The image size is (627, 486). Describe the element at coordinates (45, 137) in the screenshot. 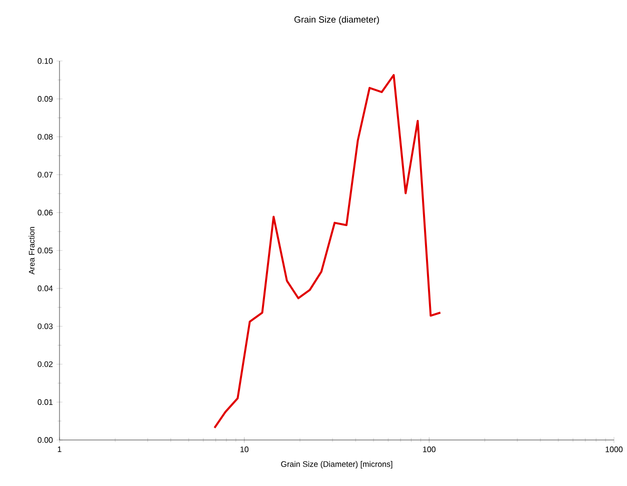

I see `y-tick-label: 0.08` at that location.